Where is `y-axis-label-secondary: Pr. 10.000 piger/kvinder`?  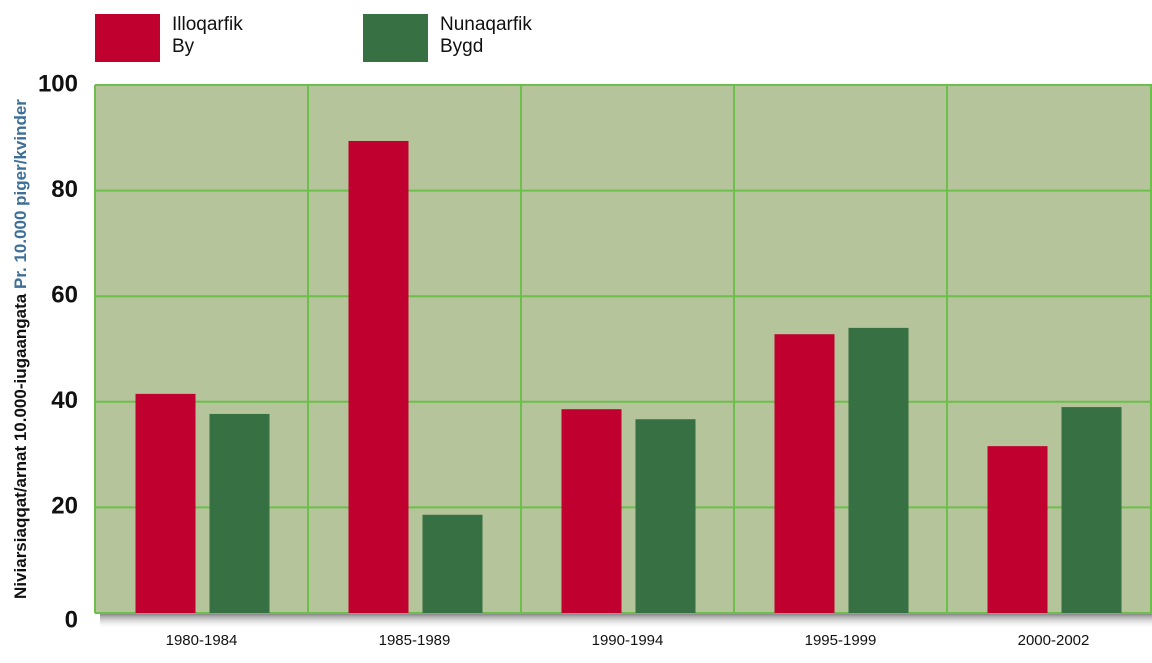 y-axis-label-secondary: Pr. 10.000 piger/kvinder is located at coordinates (20, 194).